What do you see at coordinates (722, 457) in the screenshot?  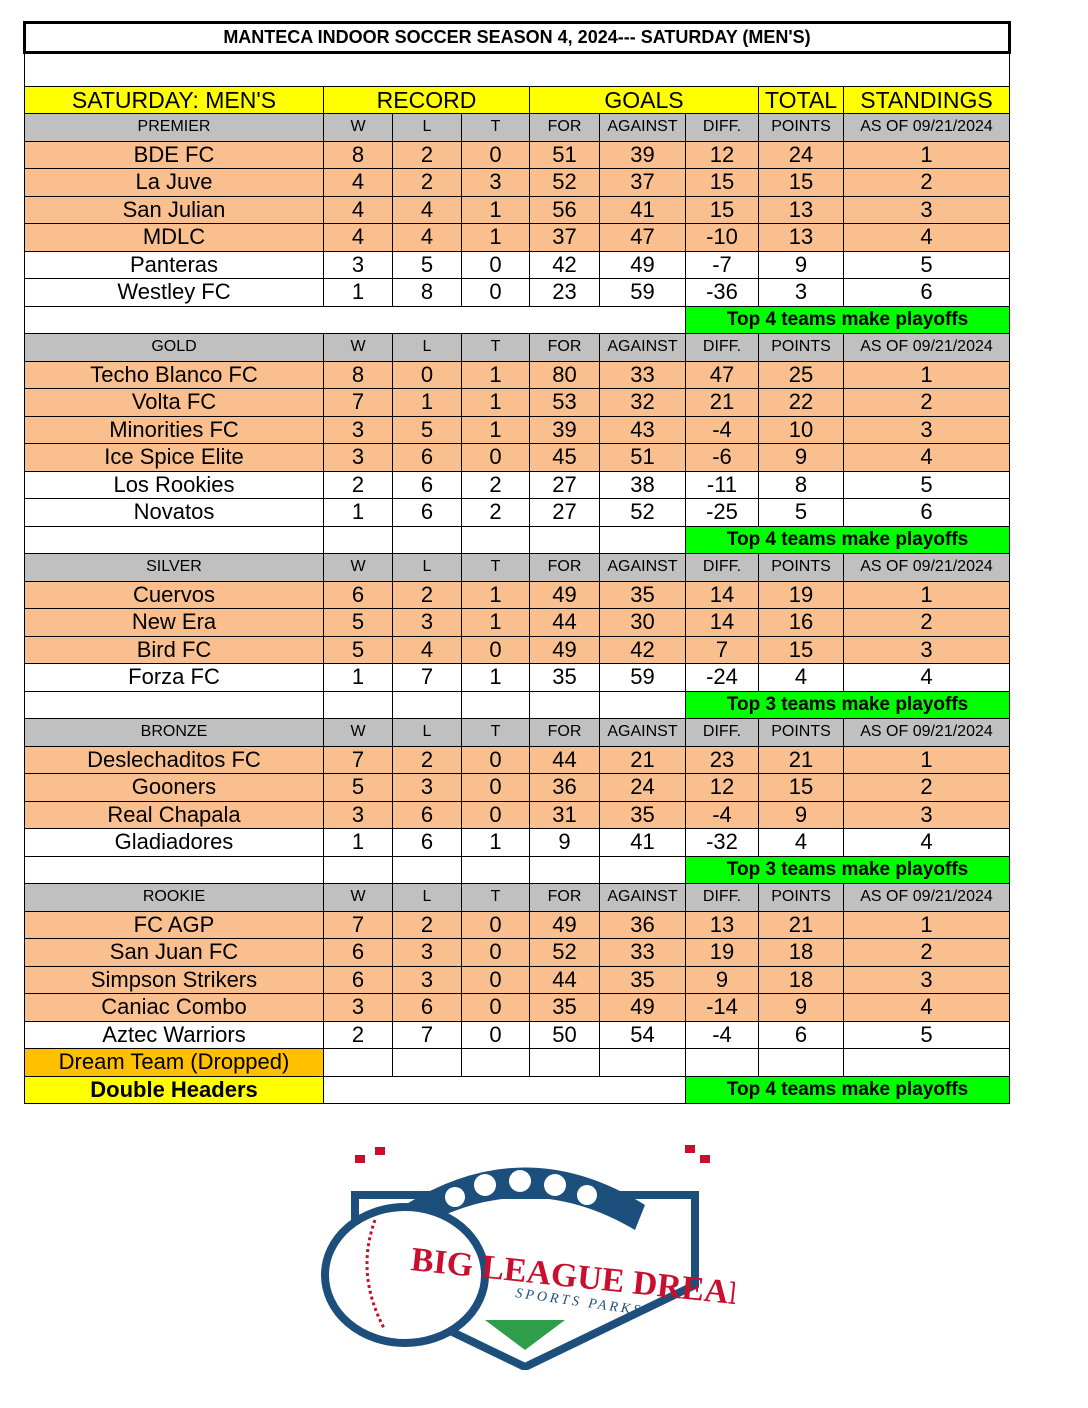 I see `goal-diff-cell: -6` at bounding box center [722, 457].